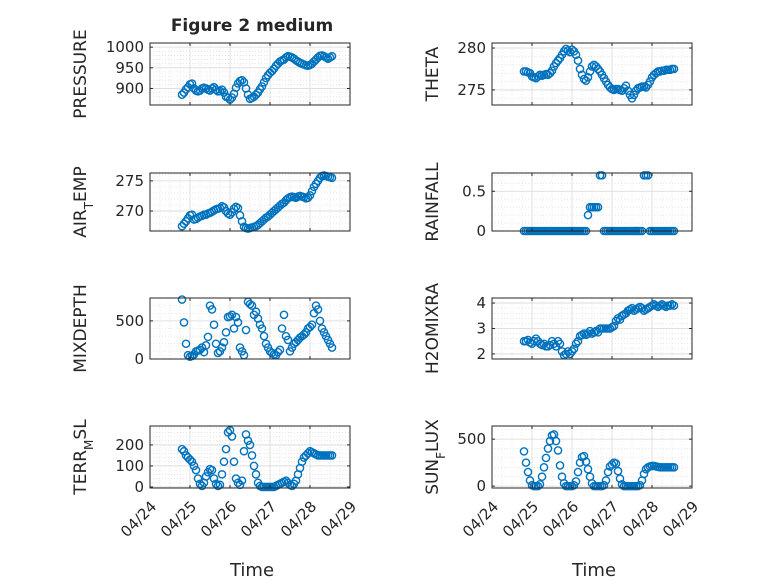 The image size is (778, 583). Describe the element at coordinates (83, 201) in the screenshot. I see `y-axis-label: AIRTEMP` at that location.